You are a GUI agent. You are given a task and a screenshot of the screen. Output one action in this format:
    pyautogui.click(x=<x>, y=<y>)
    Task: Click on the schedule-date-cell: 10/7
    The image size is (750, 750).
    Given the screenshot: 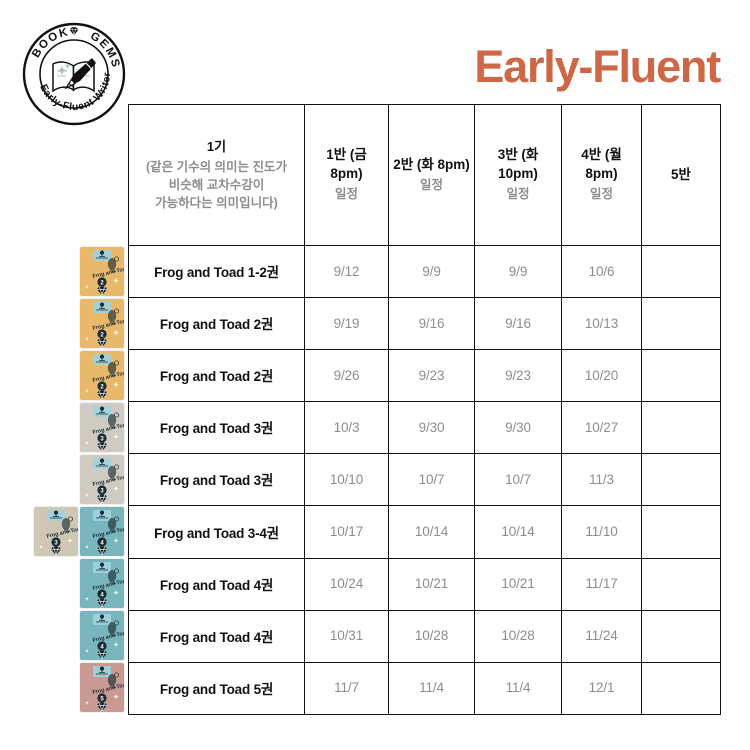 What is the action you would take?
    pyautogui.click(x=431, y=480)
    